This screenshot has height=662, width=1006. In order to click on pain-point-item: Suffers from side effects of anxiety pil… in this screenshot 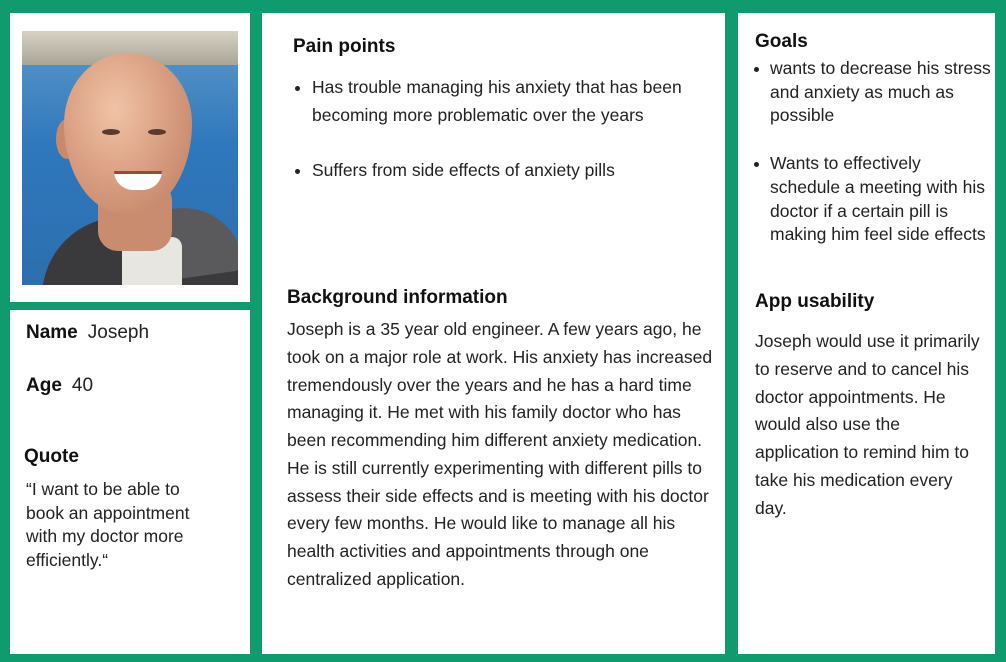, I will do `click(493, 171)`.